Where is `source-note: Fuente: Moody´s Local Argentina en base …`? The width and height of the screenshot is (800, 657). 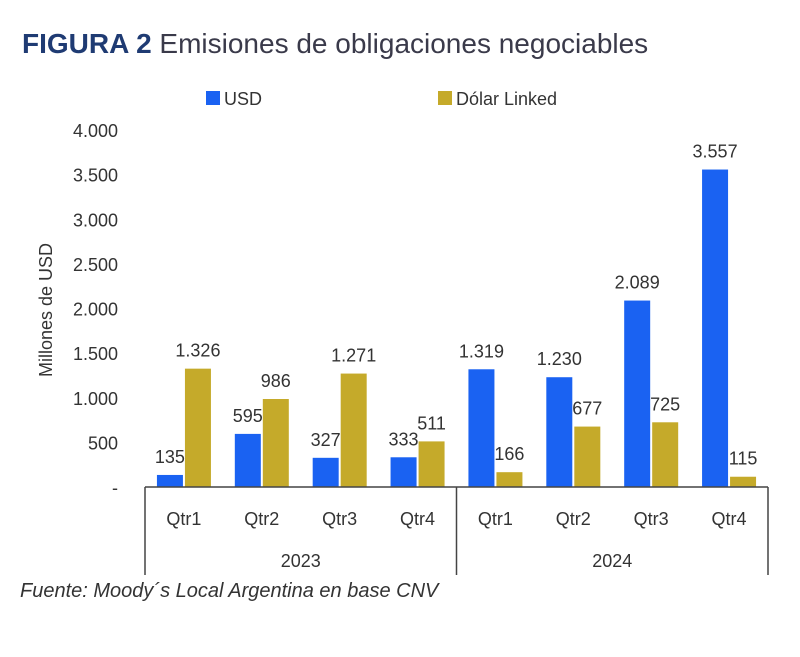 source-note: Fuente: Moody´s Local Argentina en base … is located at coordinates (229, 591).